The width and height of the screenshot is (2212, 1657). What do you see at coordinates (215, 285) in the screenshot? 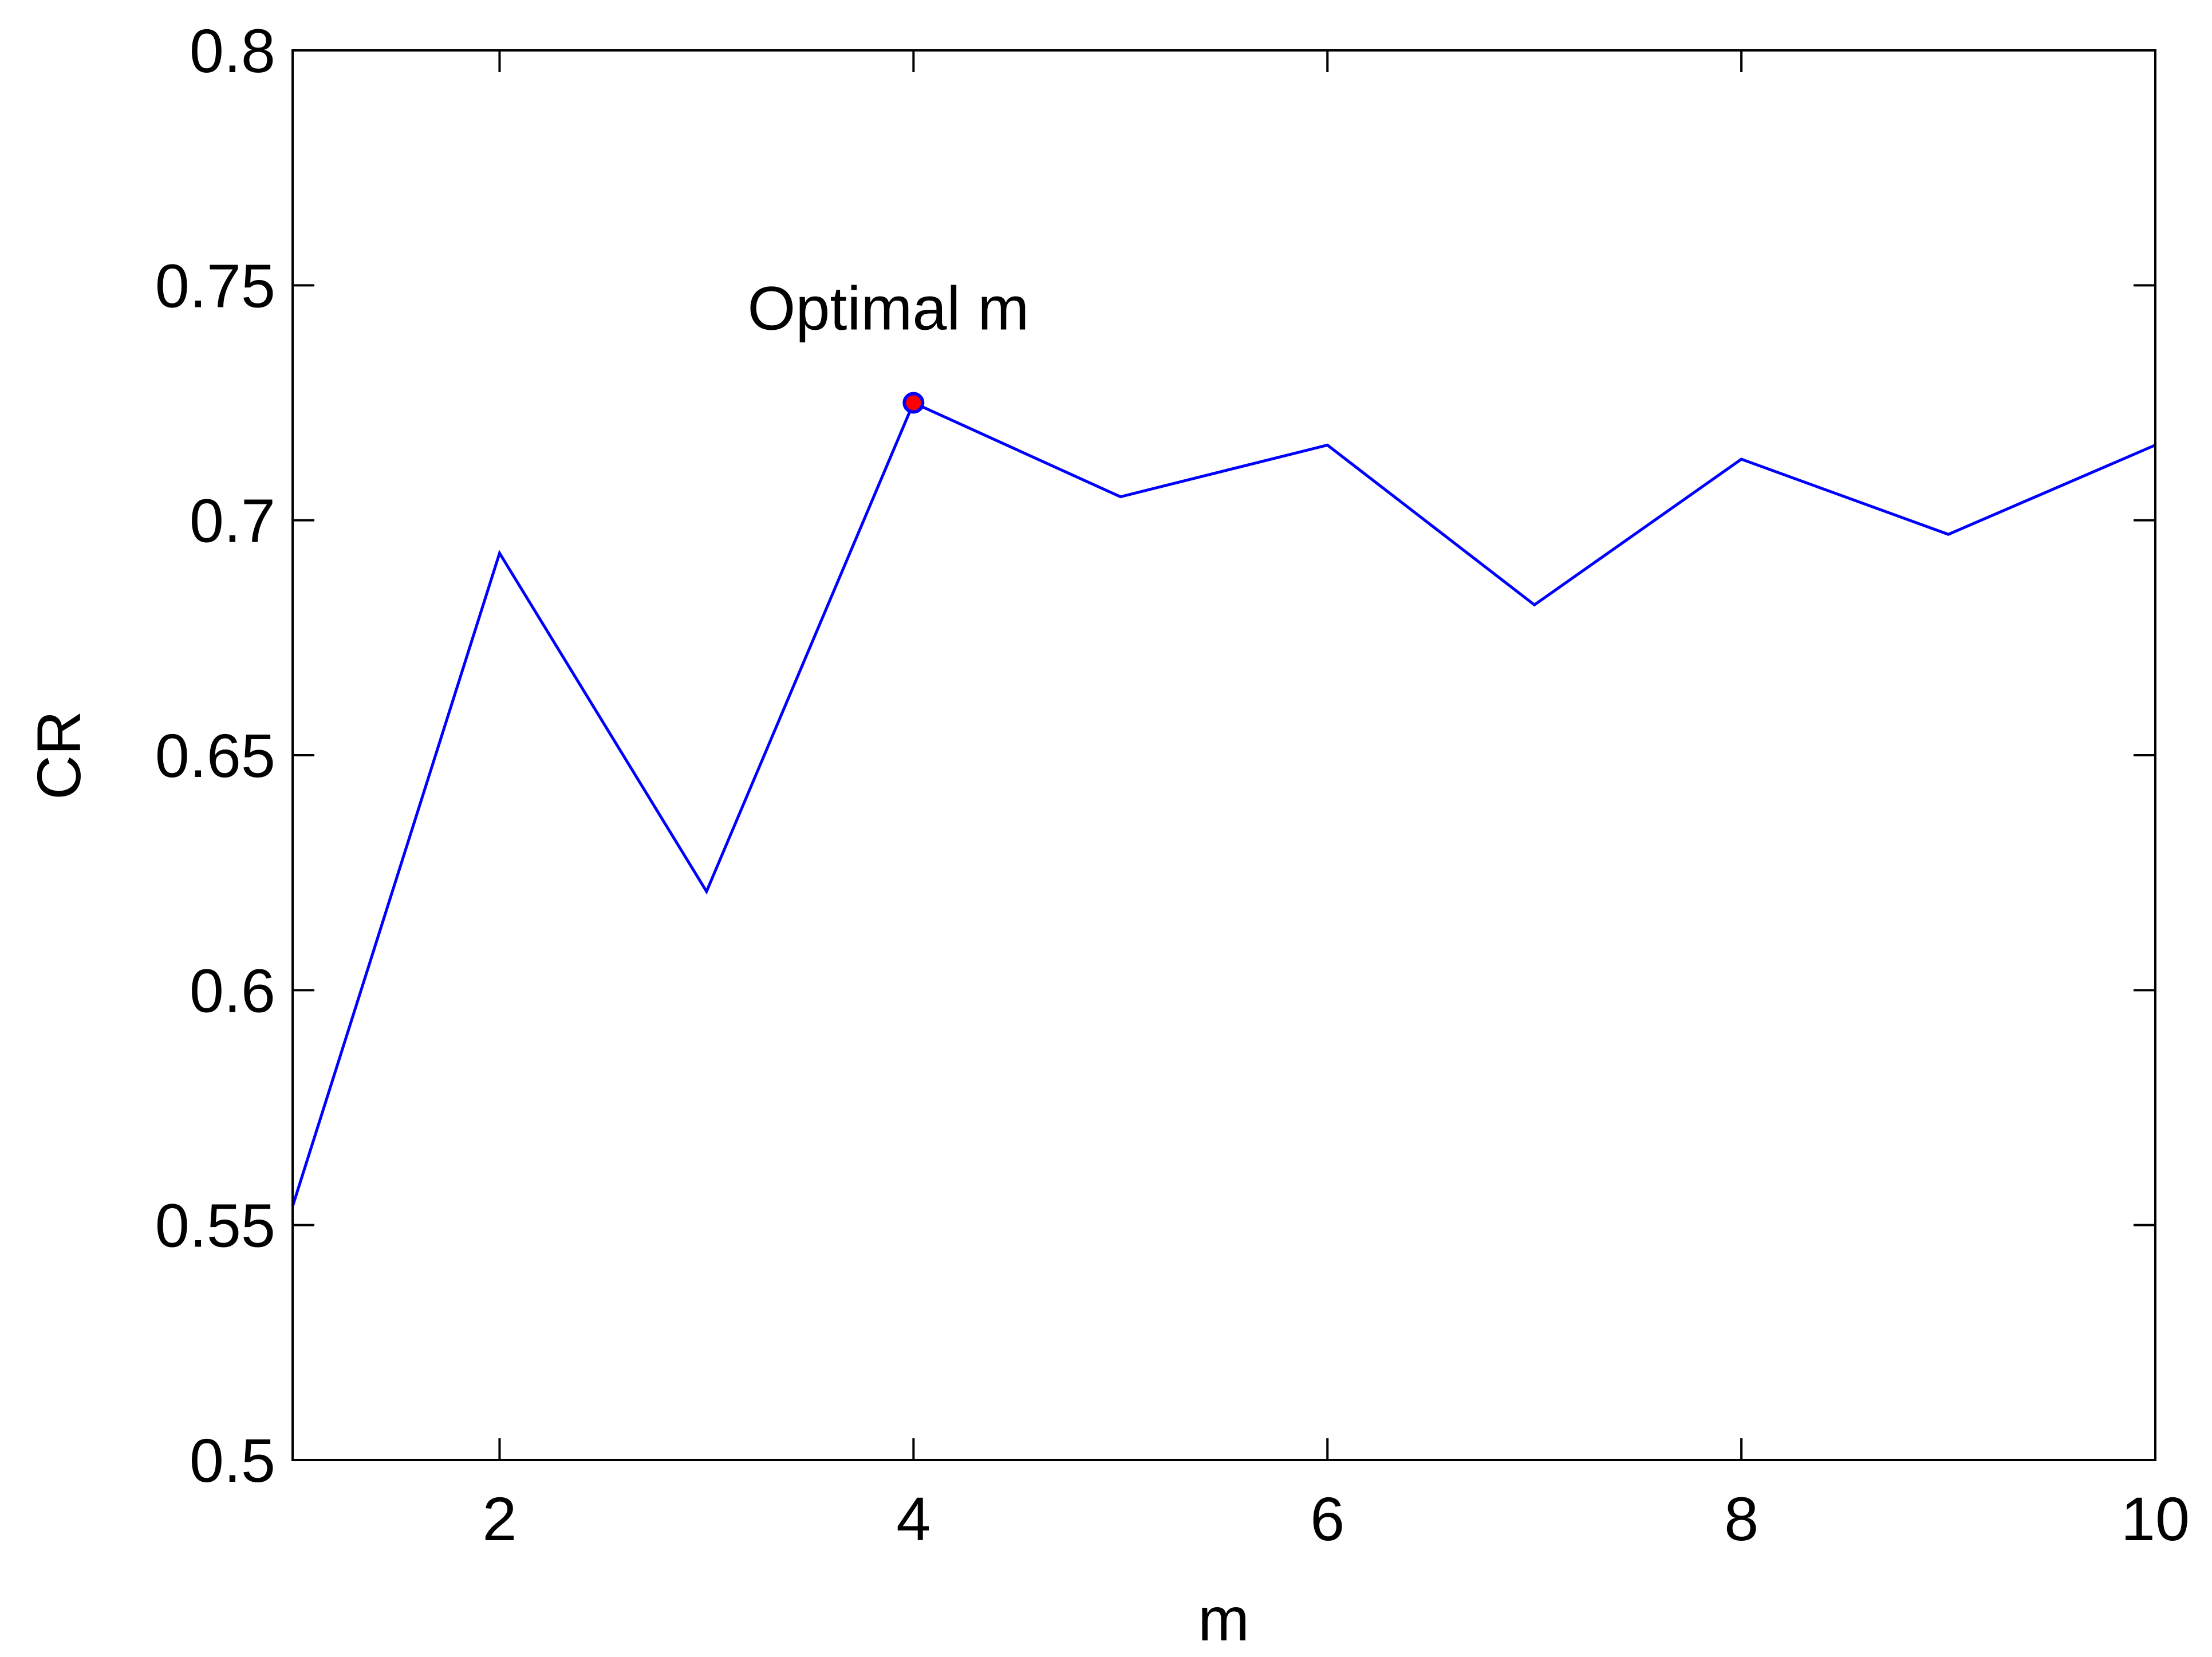
I see `y-tick-label: 0.75` at bounding box center [215, 285].